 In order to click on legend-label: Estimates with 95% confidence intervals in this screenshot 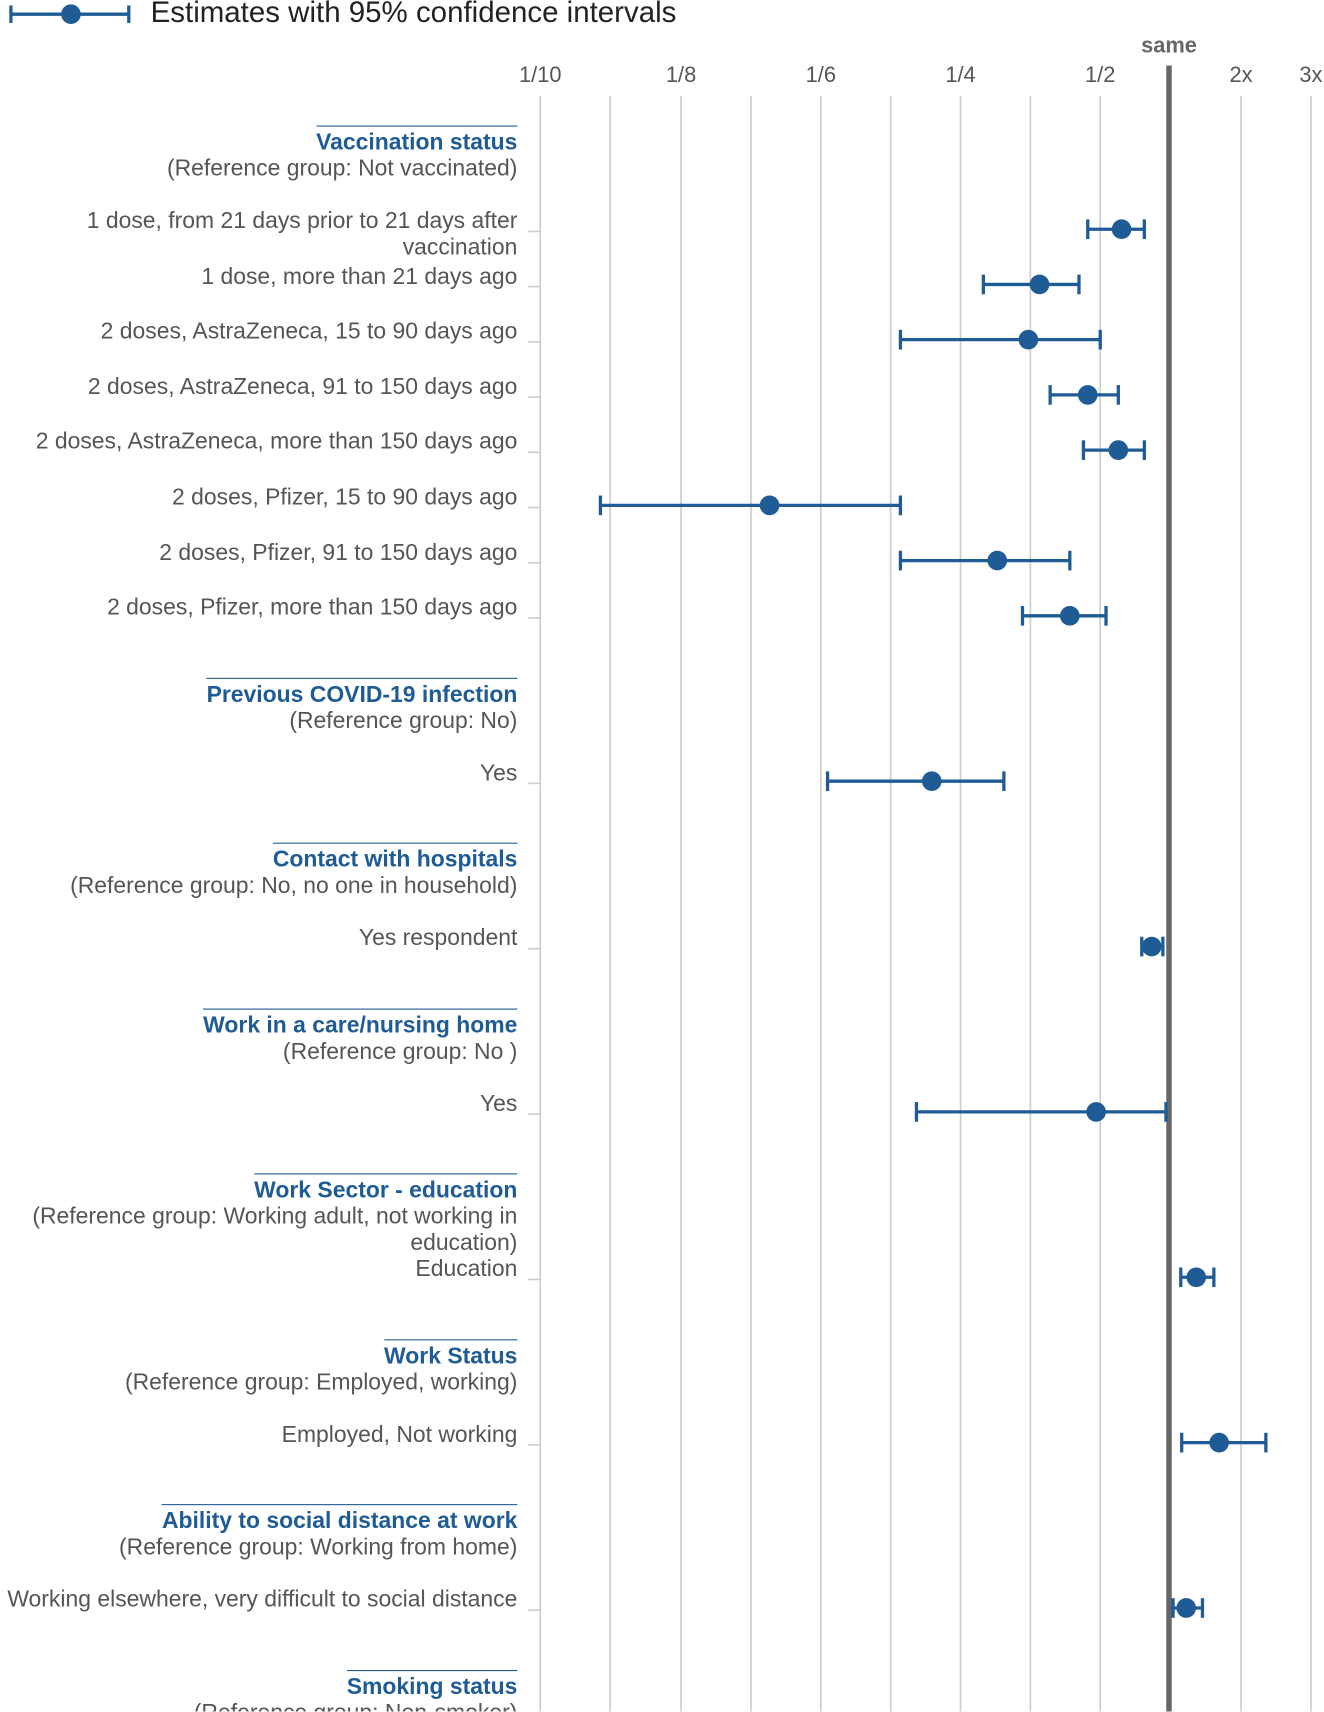, I will do `click(414, 14)`.